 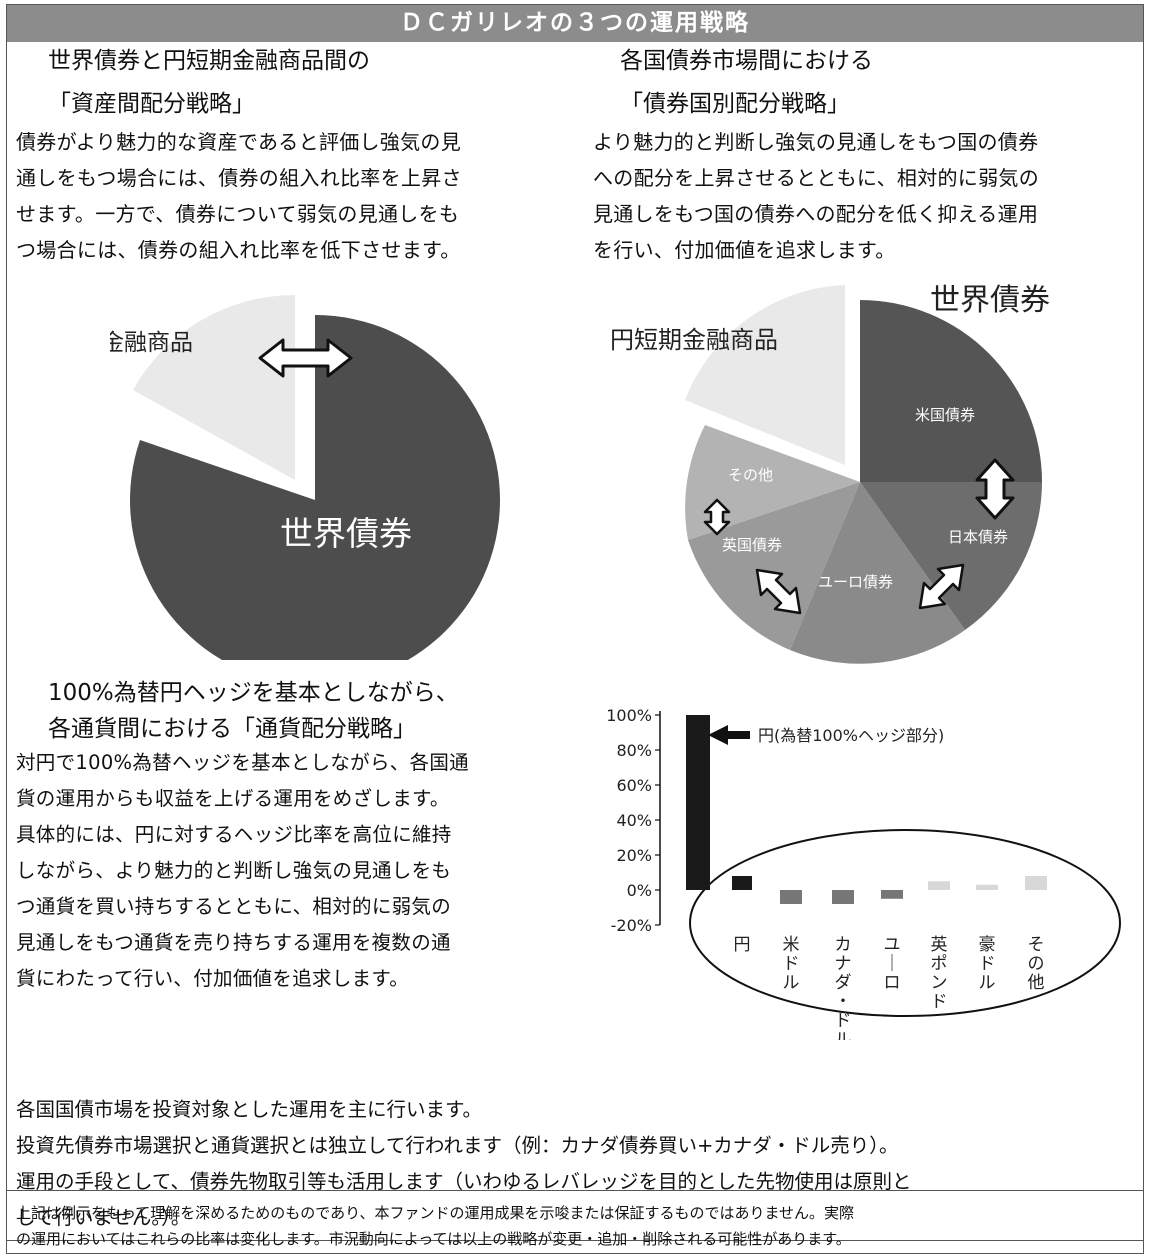 What do you see at coordinates (851, 735) in the screenshot?
I see `annotation-label: 円(為替100%ヘッジ部分)` at bounding box center [851, 735].